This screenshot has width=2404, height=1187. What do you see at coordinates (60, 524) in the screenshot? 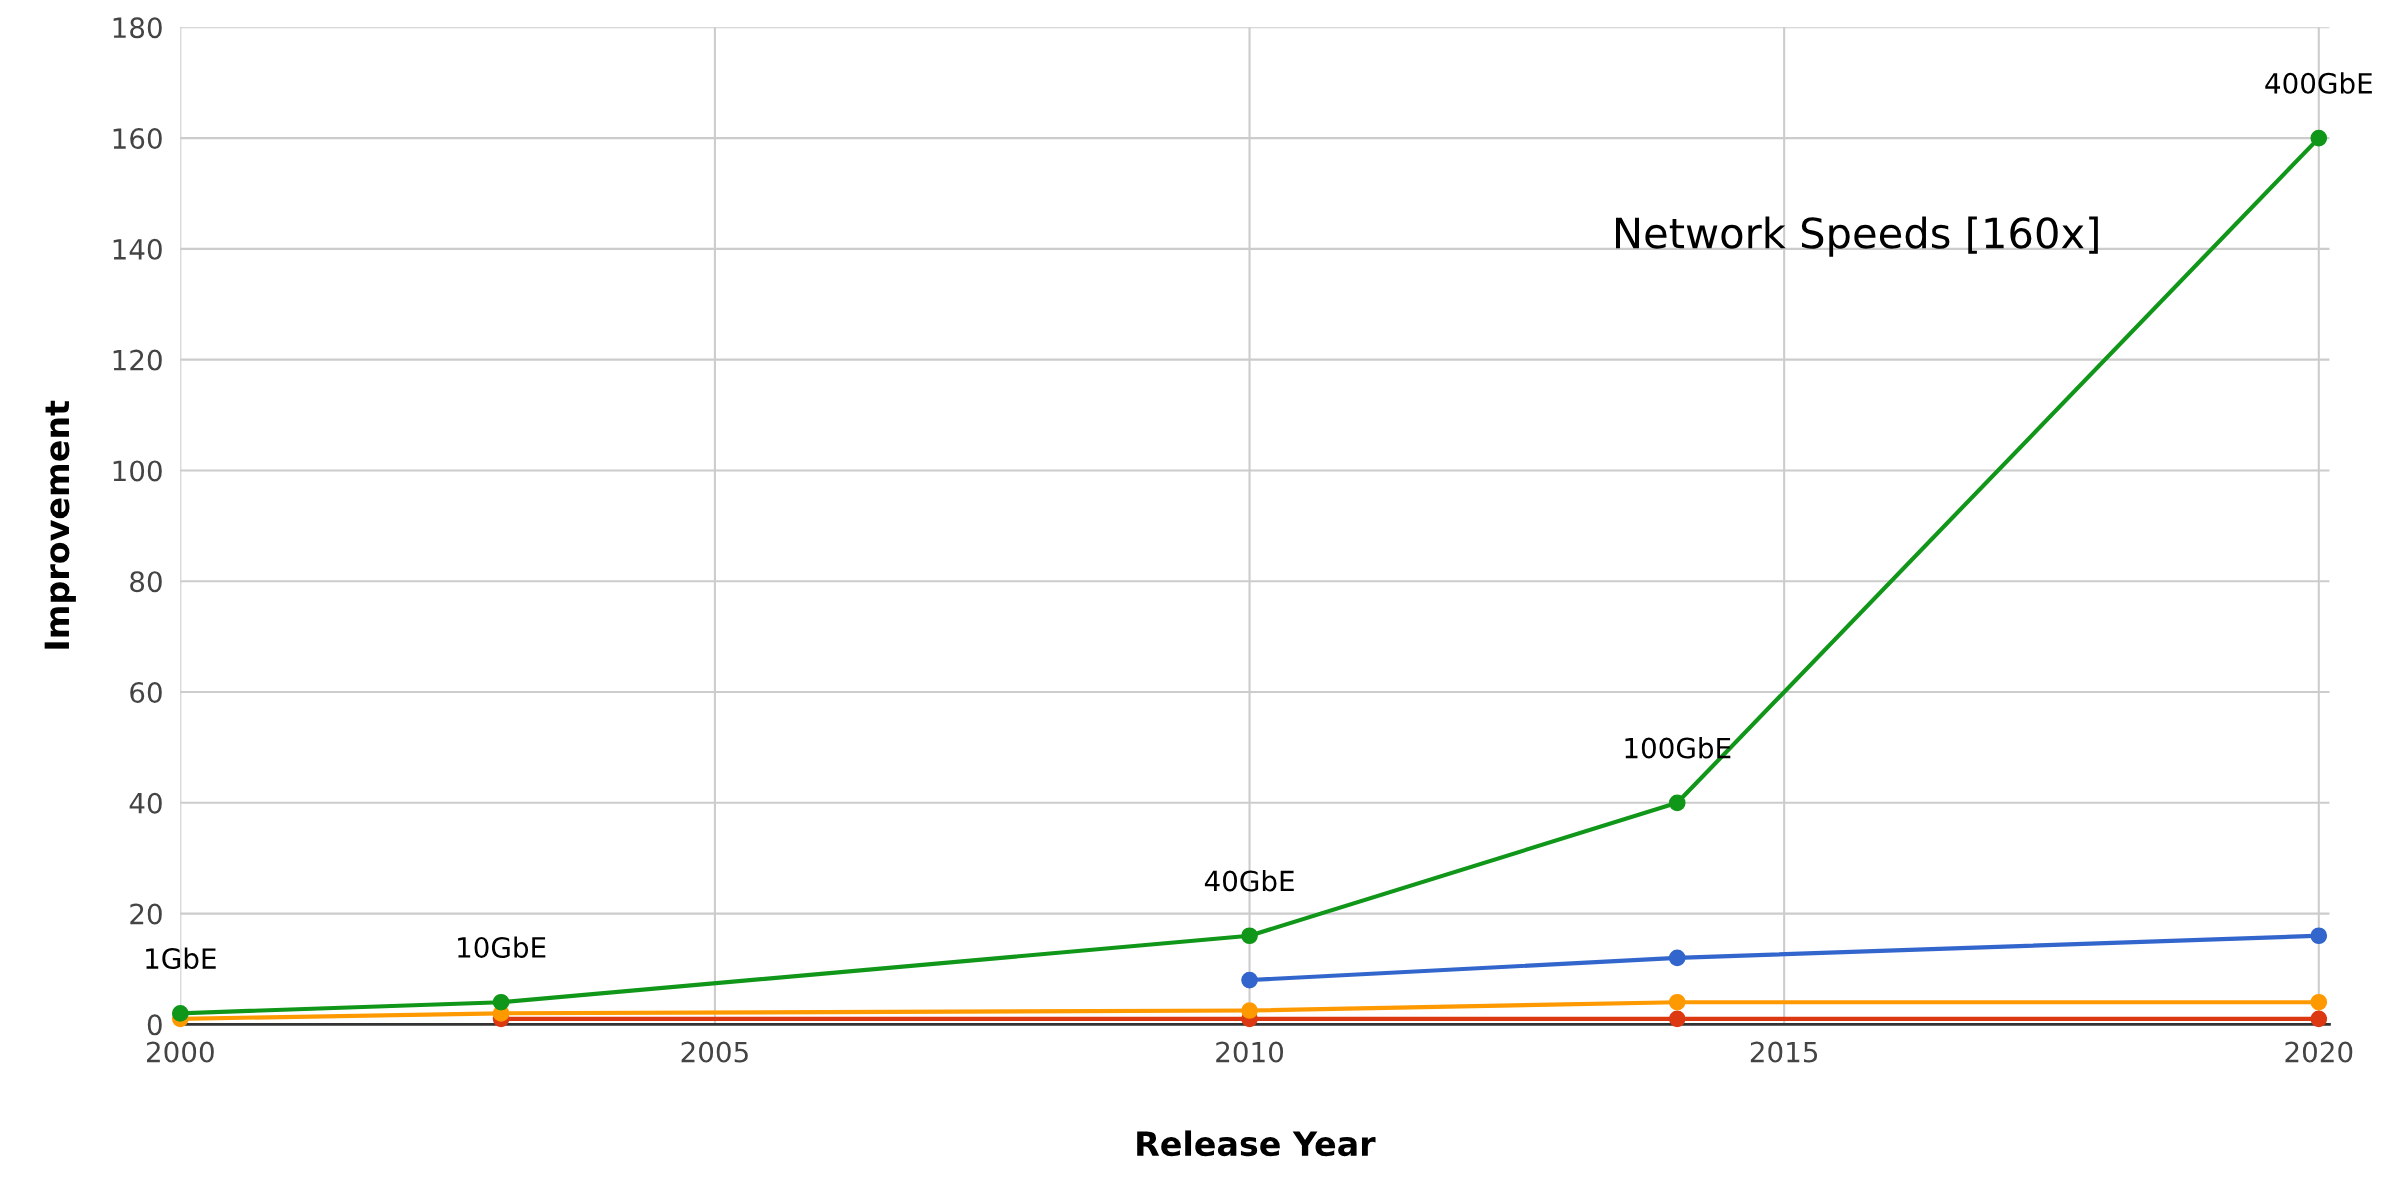
I see `y-axis-title: Improvement` at bounding box center [60, 524].